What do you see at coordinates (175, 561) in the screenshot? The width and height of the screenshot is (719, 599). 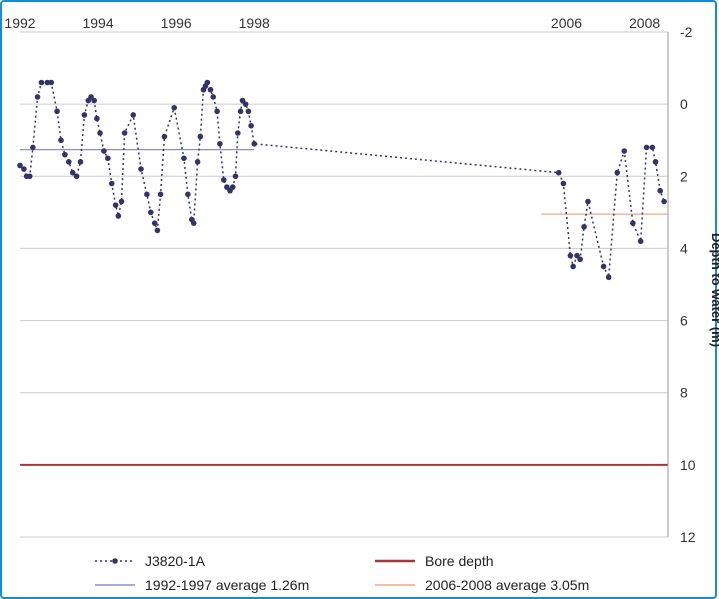 I see `legend-label: J3820-1A` at bounding box center [175, 561].